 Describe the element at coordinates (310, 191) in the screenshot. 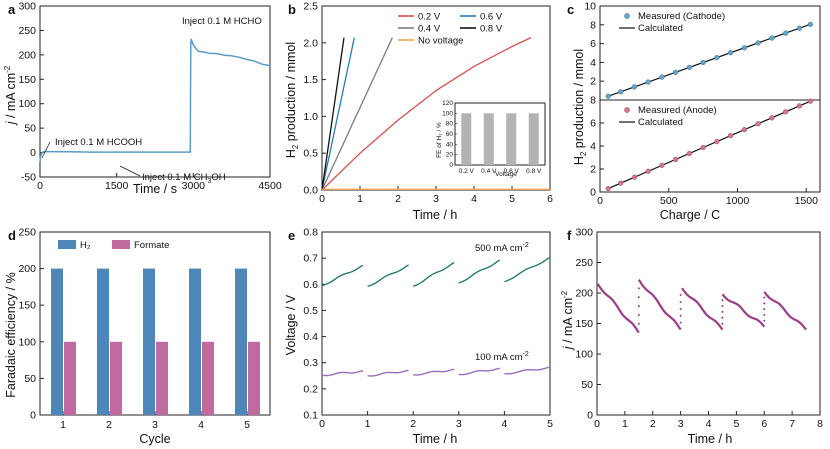

I see `panel-b-ytick-label-0: 0.0` at that location.